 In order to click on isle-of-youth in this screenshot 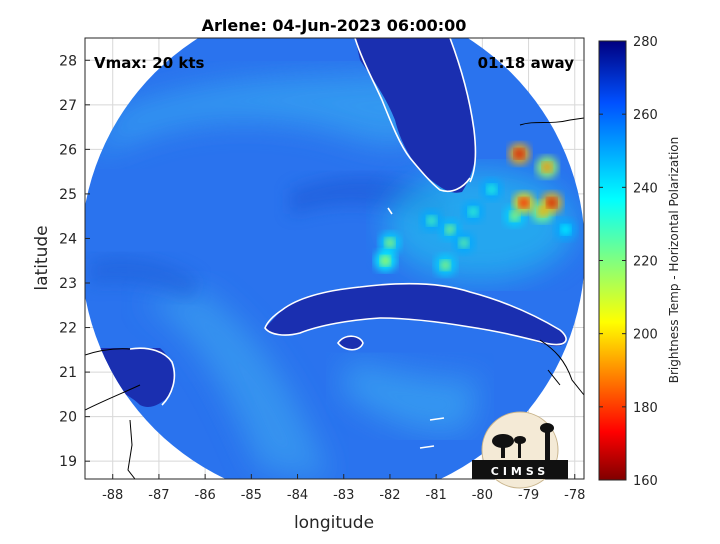, I will do `click(350, 343)`.